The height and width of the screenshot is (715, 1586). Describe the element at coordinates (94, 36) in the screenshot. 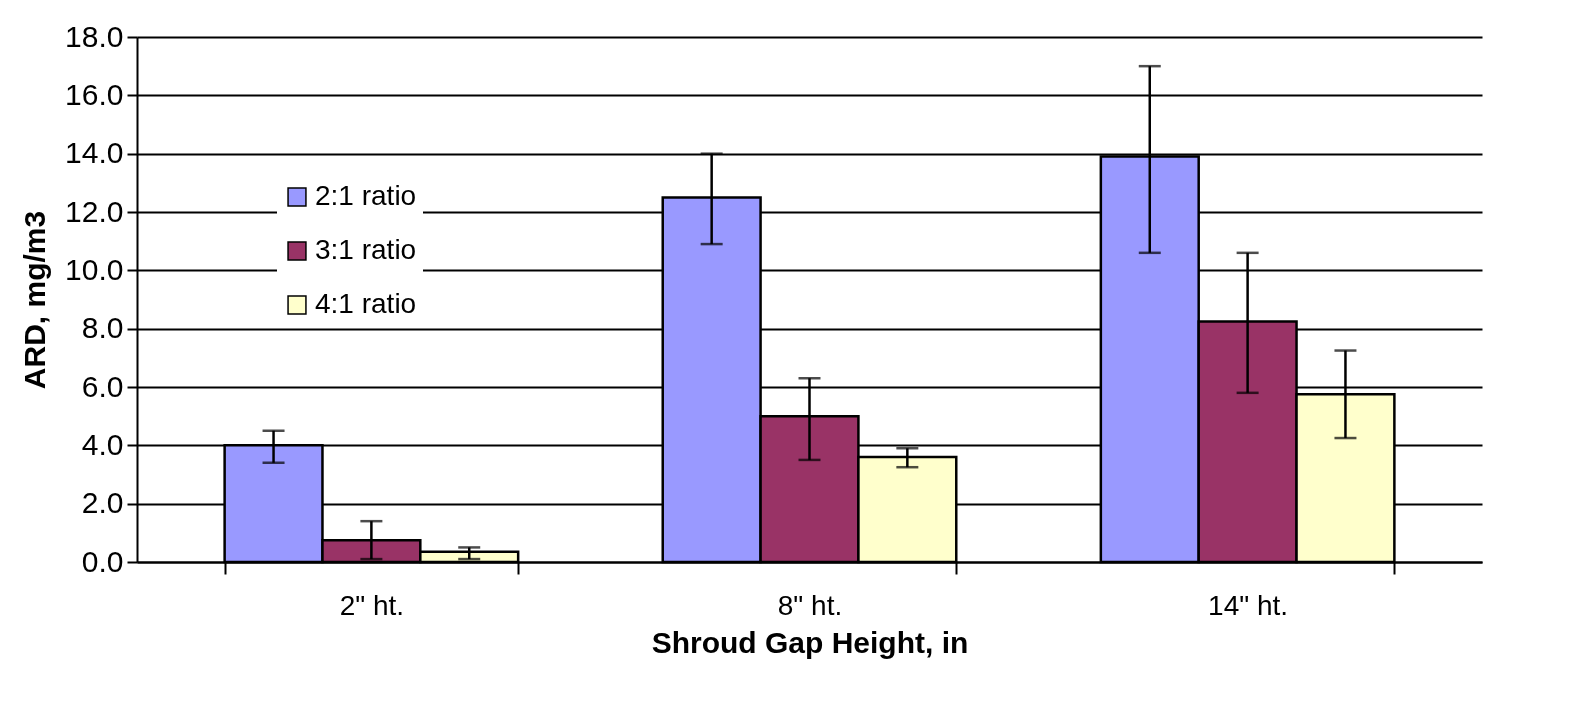

I see `y-tick-label: 18.0` at that location.